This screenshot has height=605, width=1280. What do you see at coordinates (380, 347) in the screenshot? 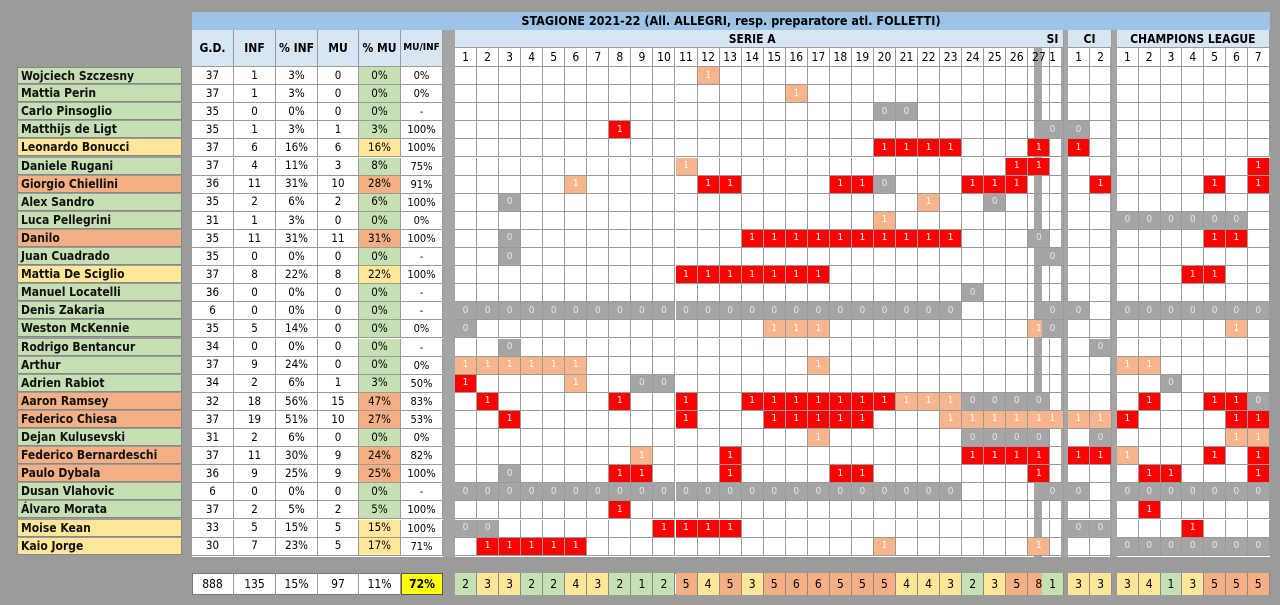
I see `stat-cell-pmu: 0%` at bounding box center [380, 347].